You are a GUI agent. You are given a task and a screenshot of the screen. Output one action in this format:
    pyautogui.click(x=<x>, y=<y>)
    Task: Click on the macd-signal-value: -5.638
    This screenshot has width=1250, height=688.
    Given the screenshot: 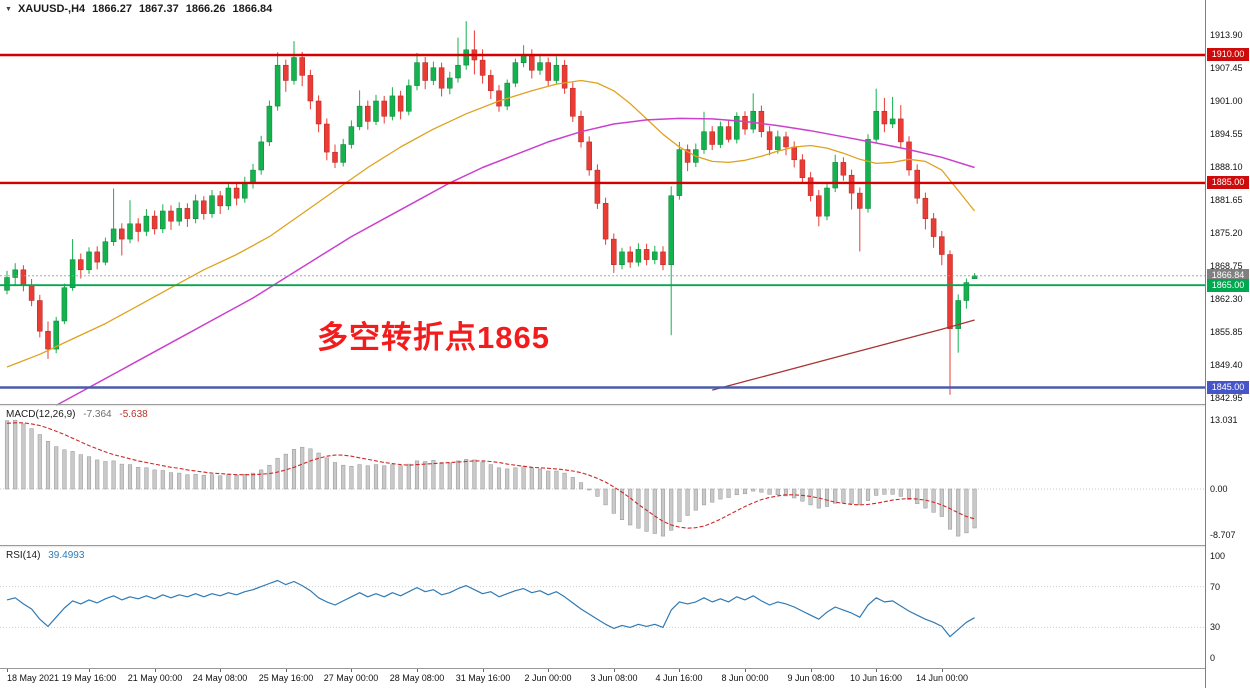 What is the action you would take?
    pyautogui.click(x=133, y=414)
    